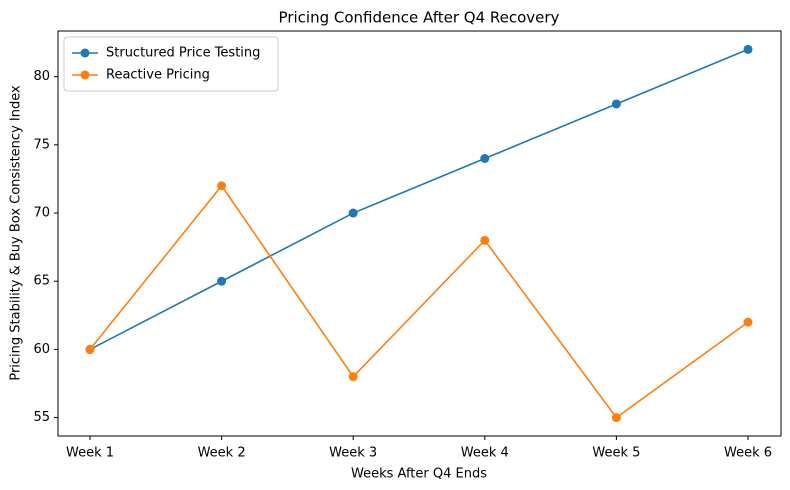 The width and height of the screenshot is (790, 490). What do you see at coordinates (222, 453) in the screenshot?
I see `x-tick-label: Week 2` at bounding box center [222, 453].